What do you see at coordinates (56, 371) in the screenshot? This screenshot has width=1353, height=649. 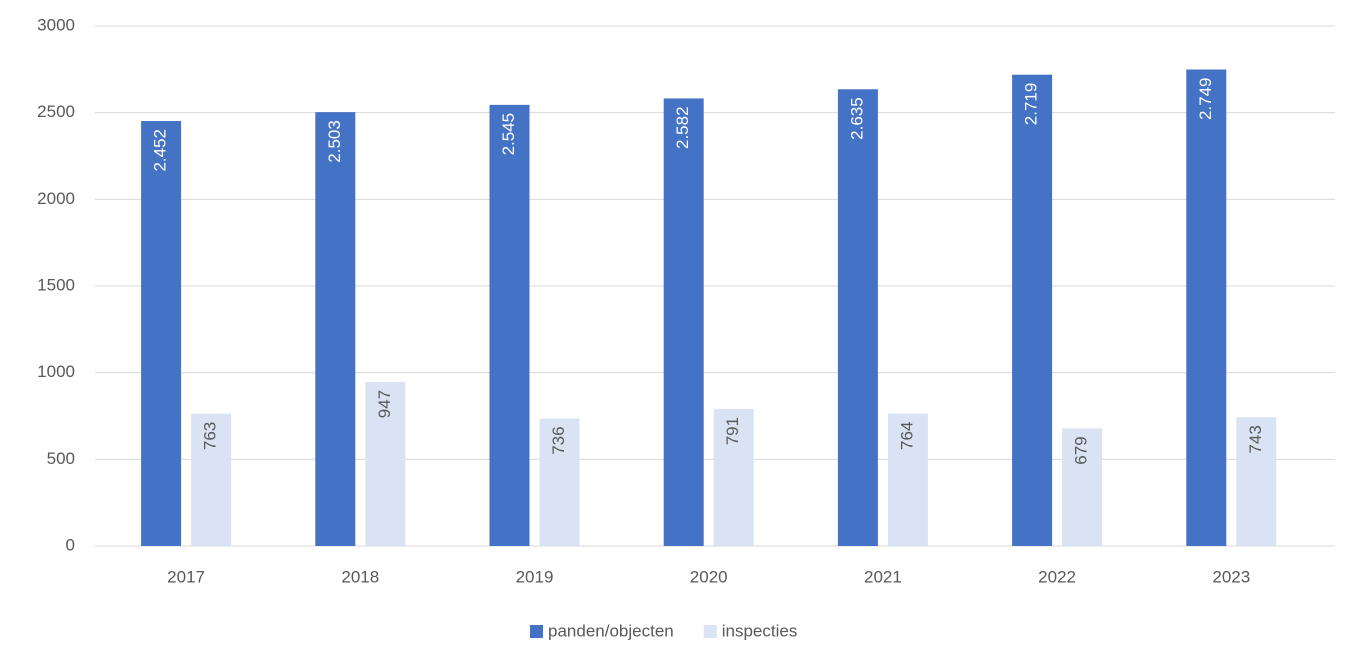 I see `y-tick-label: 1000` at bounding box center [56, 371].